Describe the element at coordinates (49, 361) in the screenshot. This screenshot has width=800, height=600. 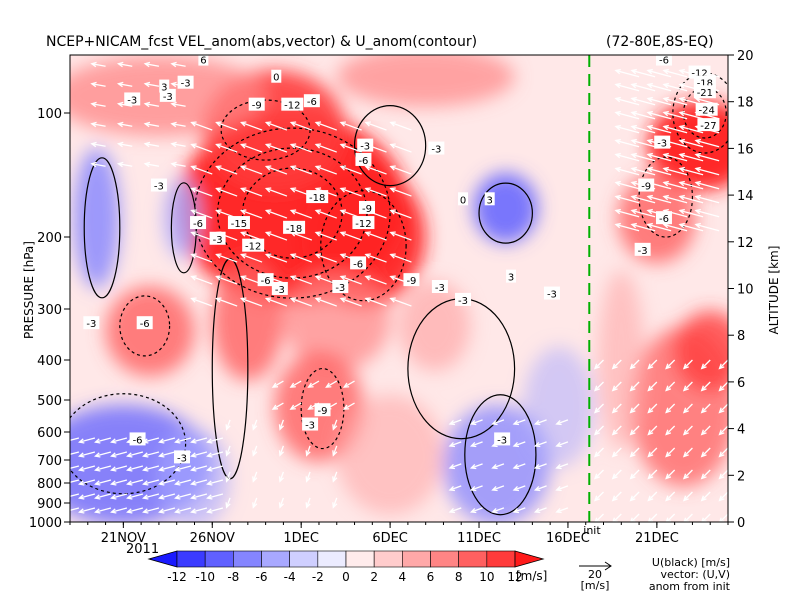
I see `pressure-tick-label: 400` at that location.